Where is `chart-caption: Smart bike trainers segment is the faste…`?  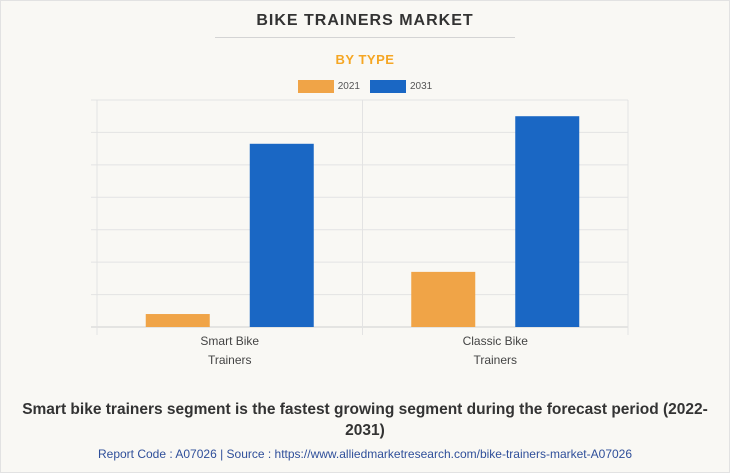
chart-caption: Smart bike trainers segment is the faste… is located at coordinates (365, 420).